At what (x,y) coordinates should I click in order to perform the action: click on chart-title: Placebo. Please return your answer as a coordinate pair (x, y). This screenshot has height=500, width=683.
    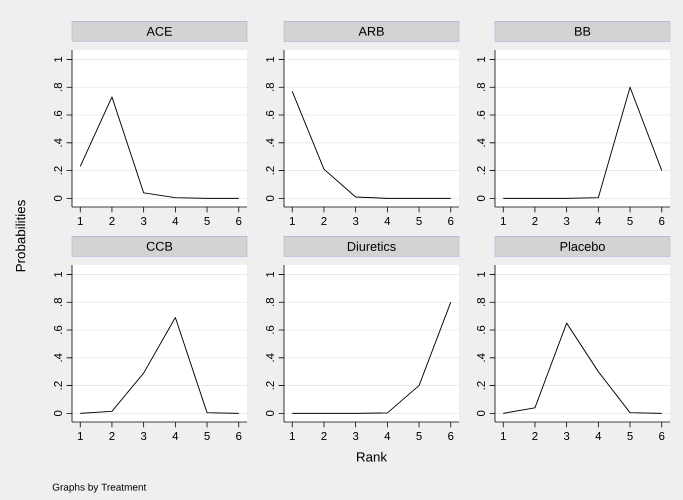
    Looking at the image, I should click on (582, 246).